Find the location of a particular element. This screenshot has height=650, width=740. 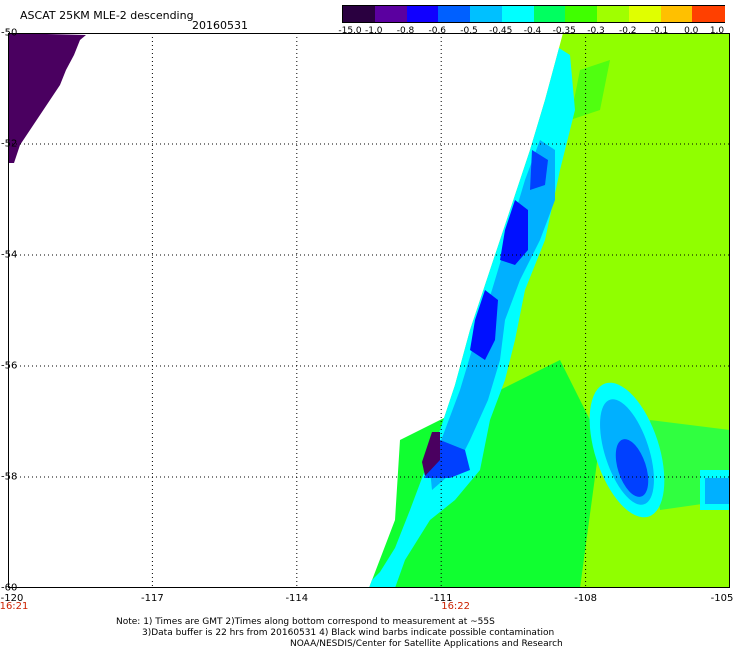

colorbar-tick-label: -0.3 is located at coordinates (596, 31).